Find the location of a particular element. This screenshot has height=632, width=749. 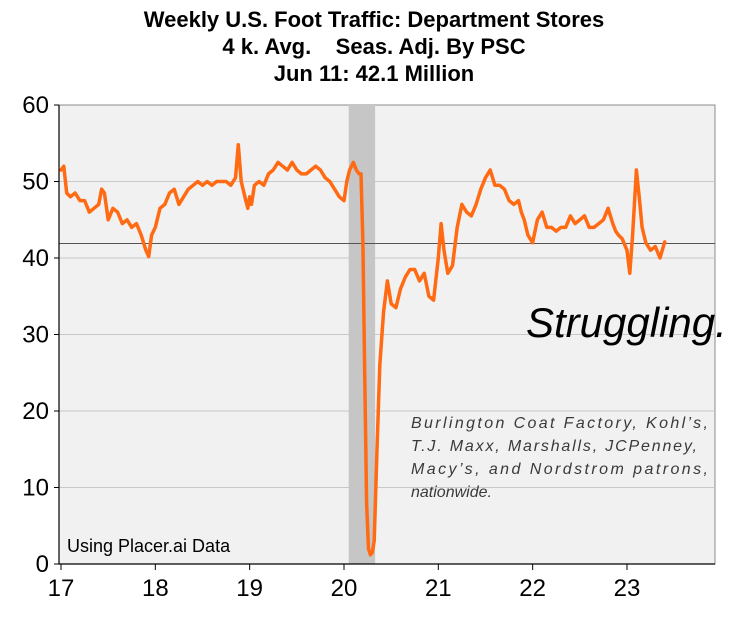

source-note: Using Placer.ai Data is located at coordinates (149, 546).